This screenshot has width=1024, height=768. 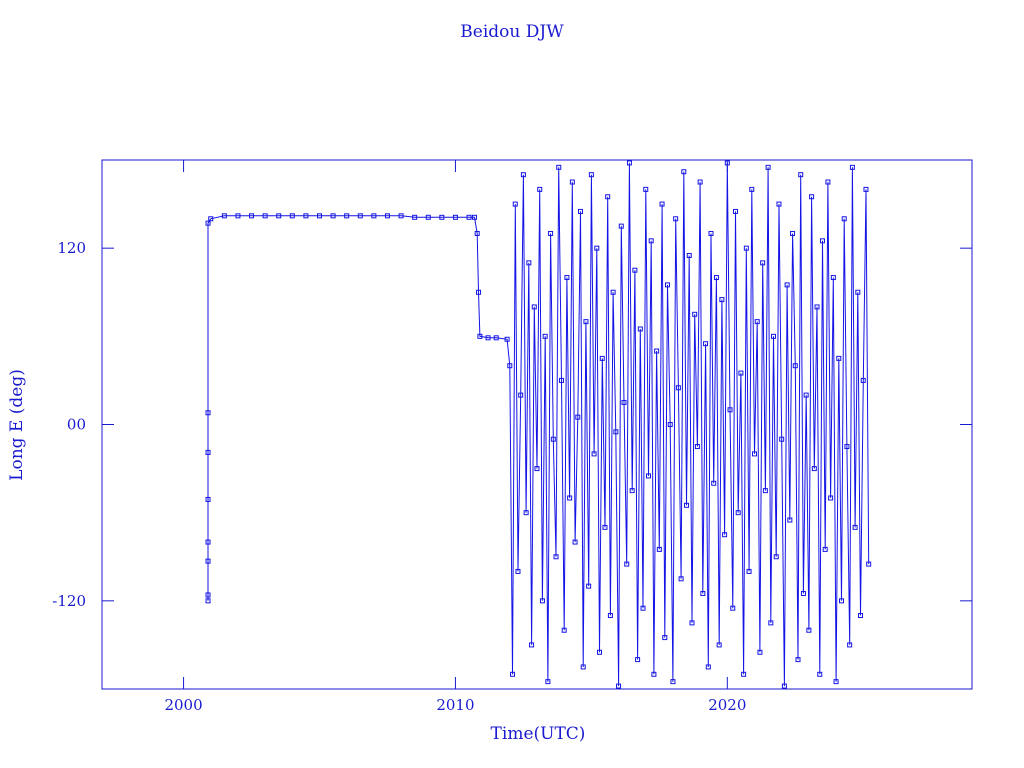 I want to click on x-tick-label: 2010, so click(x=455, y=705).